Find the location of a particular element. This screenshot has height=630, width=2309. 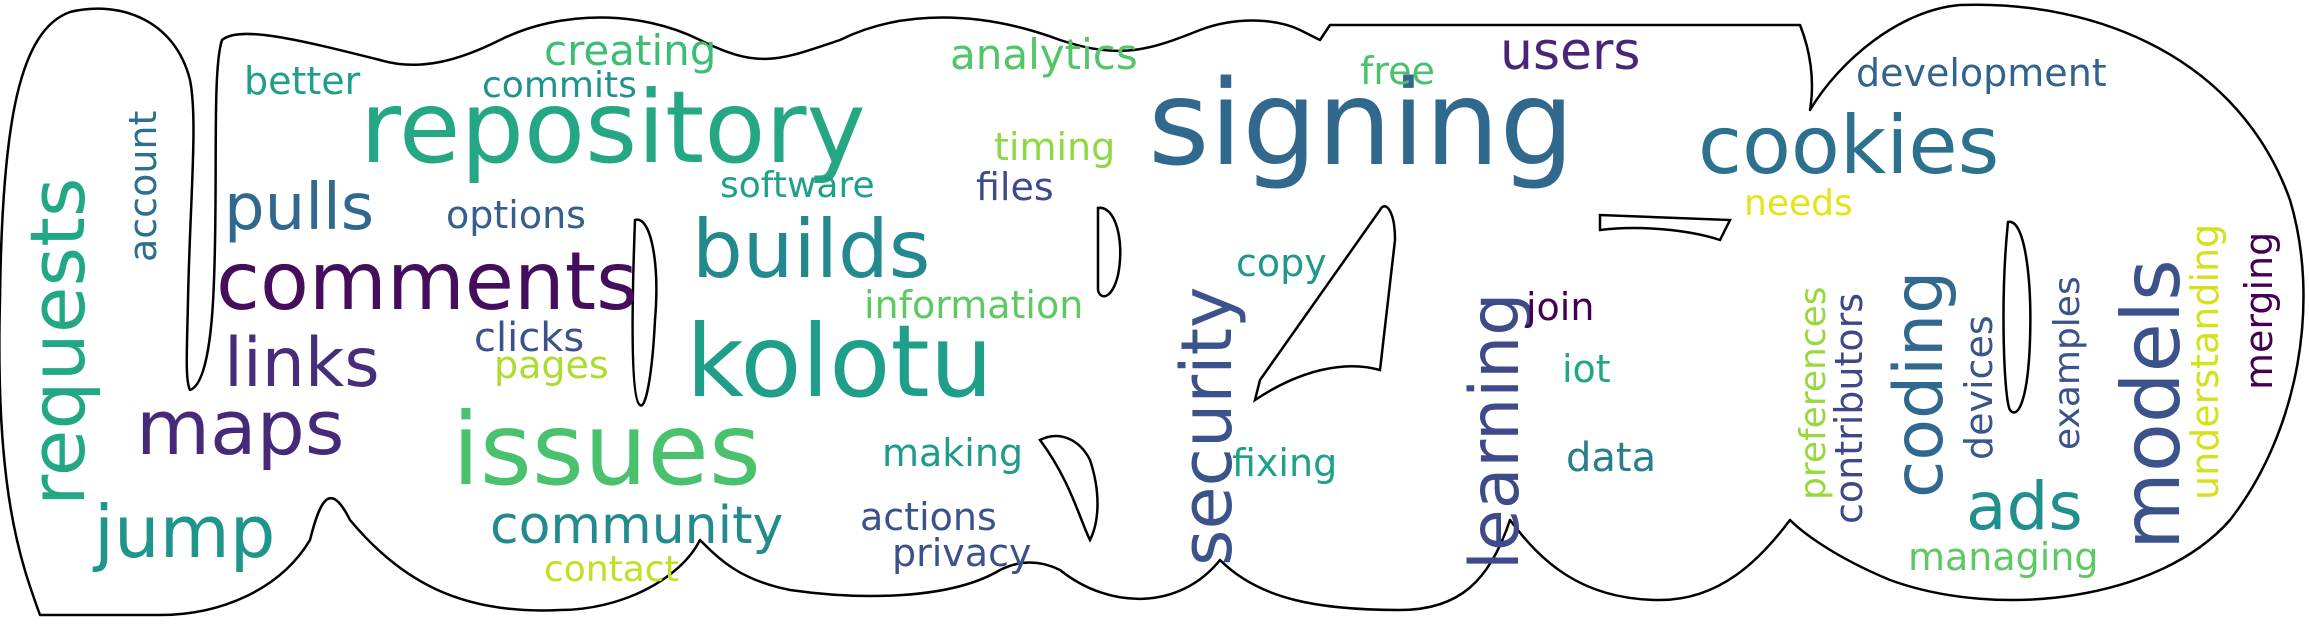

word: kolotu is located at coordinates (840, 361).